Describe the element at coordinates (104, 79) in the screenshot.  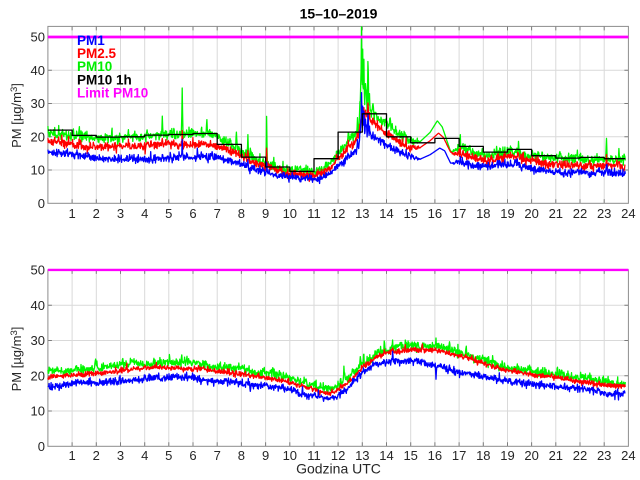
I see `svg-text: PM10 1h` at that location.